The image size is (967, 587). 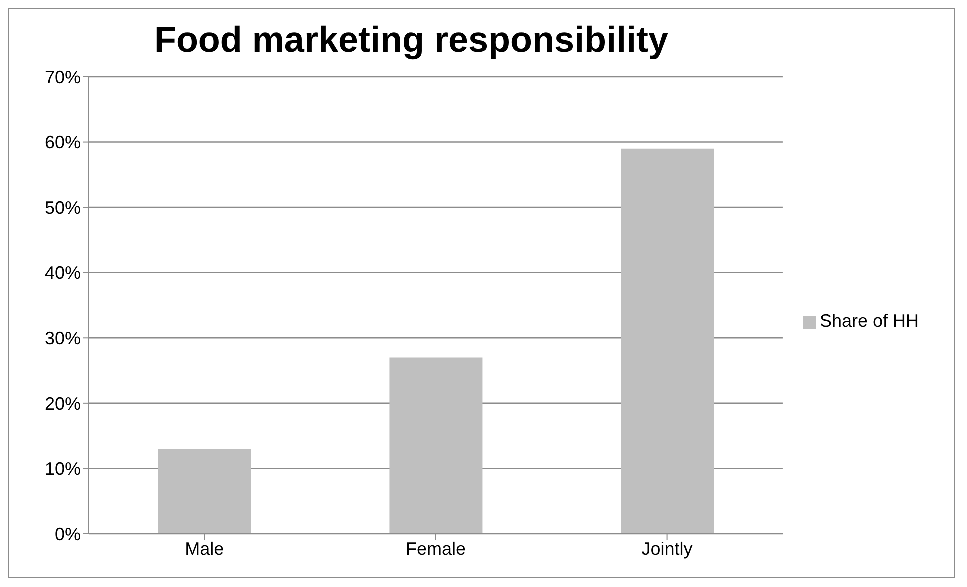 I want to click on y-tick-label: 70%, so click(x=62, y=77).